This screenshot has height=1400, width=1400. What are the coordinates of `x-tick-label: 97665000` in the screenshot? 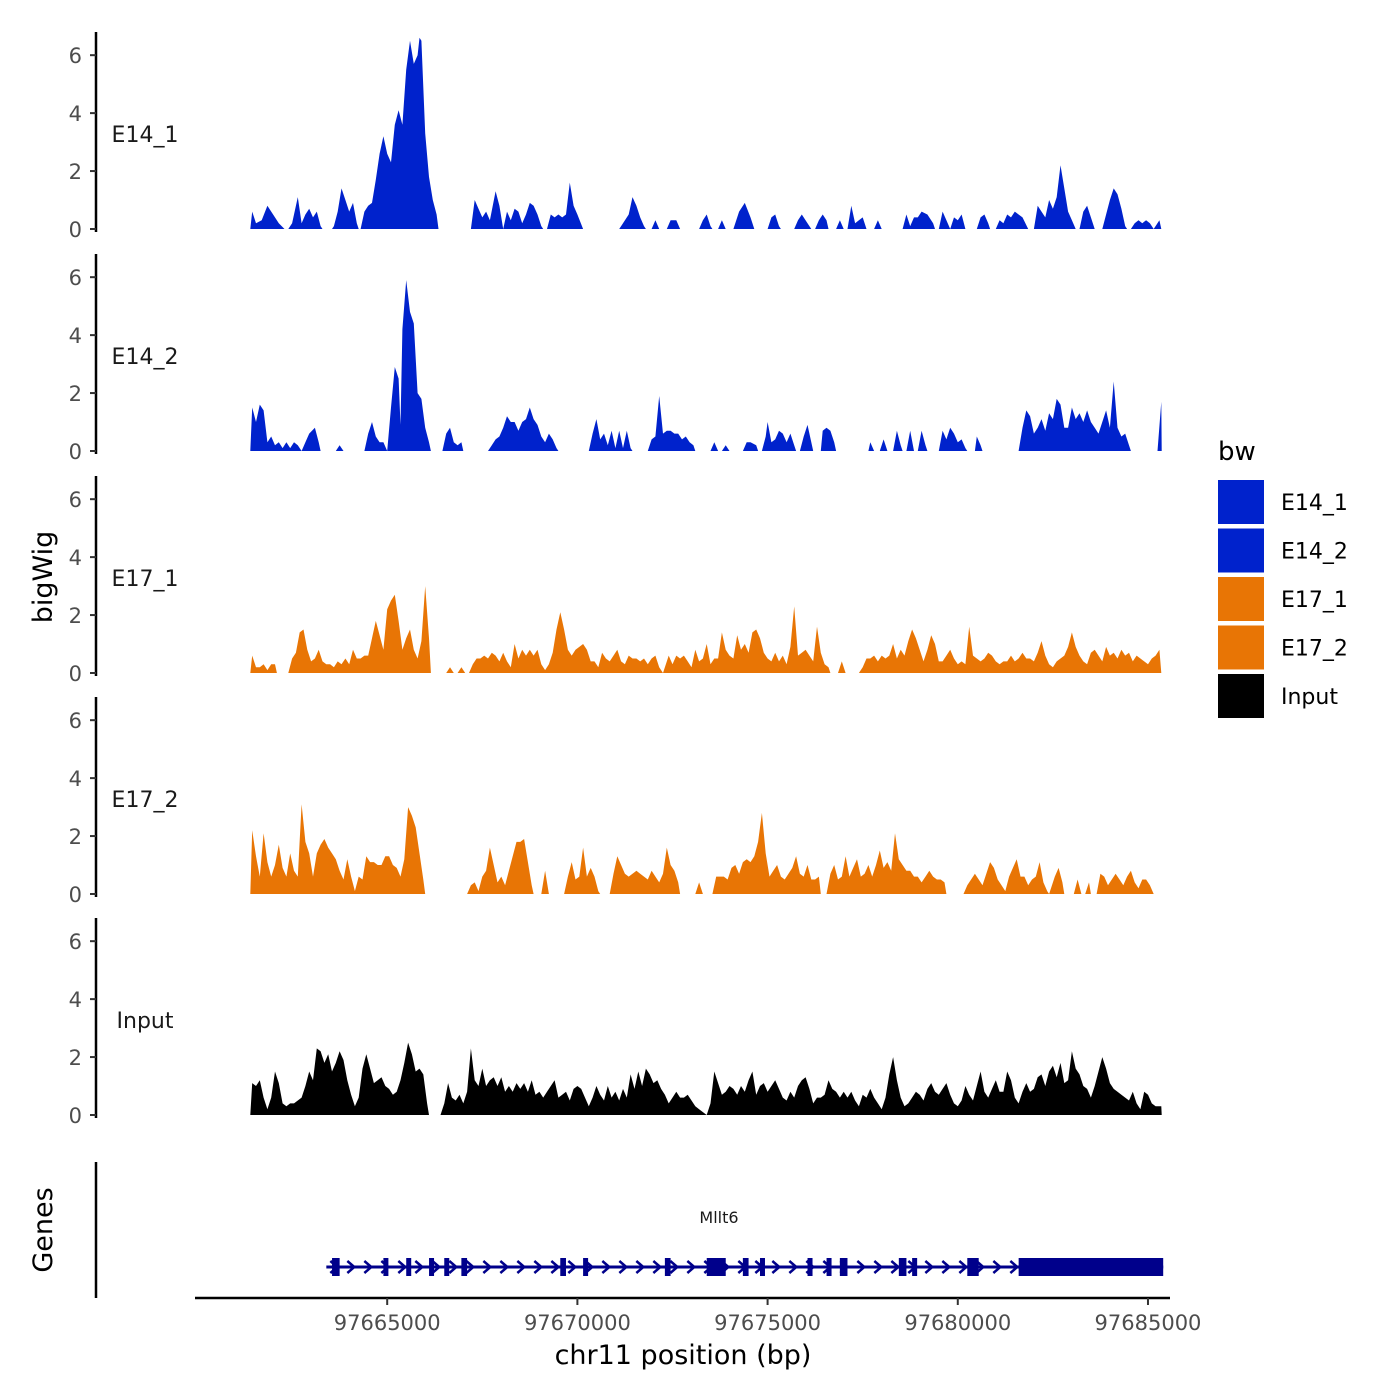 It's located at (387, 1323).